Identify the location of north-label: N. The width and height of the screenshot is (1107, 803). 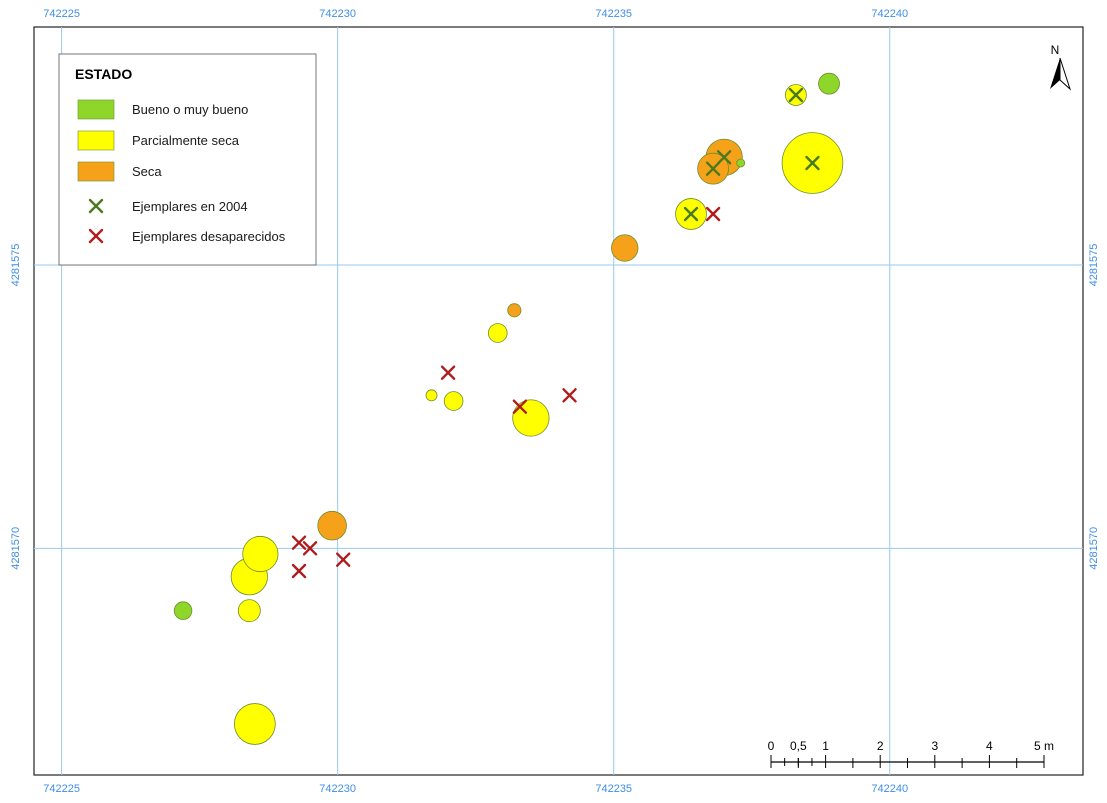
(1055, 50).